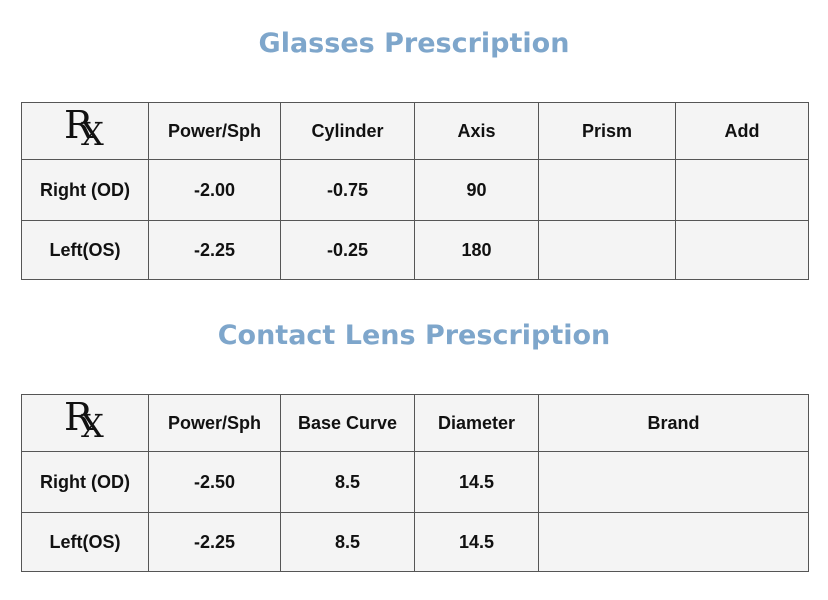 This screenshot has height=600, width=828. What do you see at coordinates (214, 190) in the screenshot?
I see `cell-power-sph: -2.00` at bounding box center [214, 190].